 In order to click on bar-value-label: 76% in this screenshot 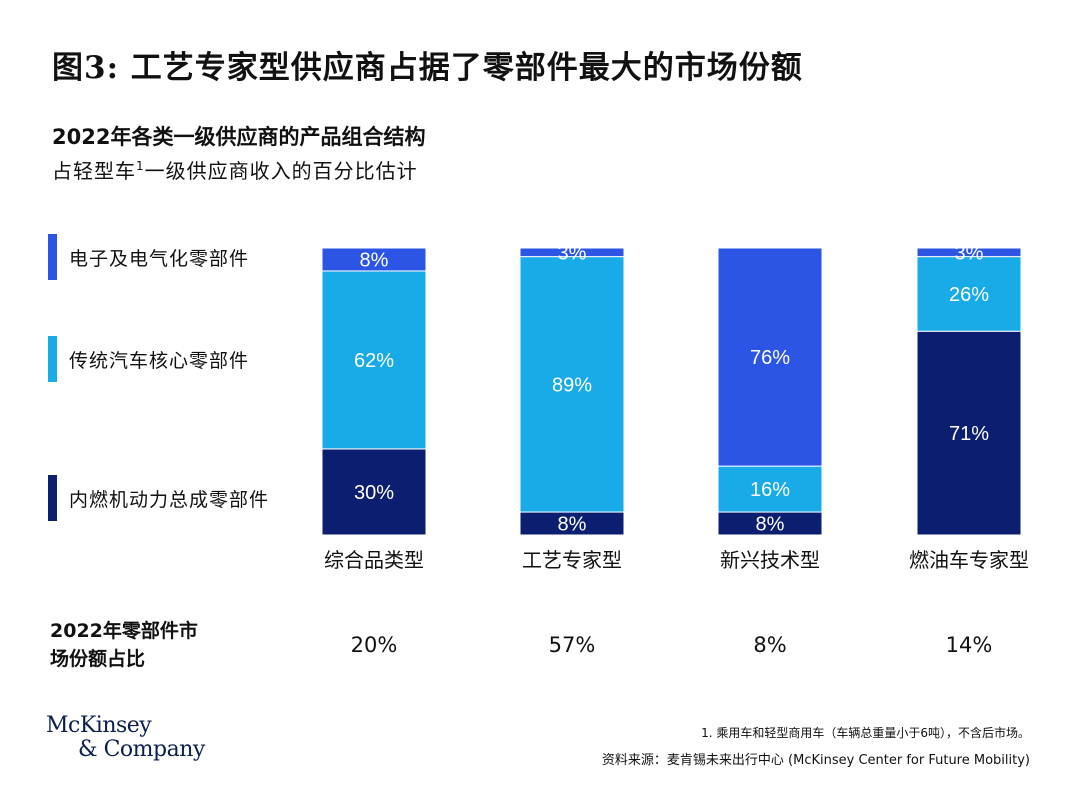, I will do `click(770, 358)`.